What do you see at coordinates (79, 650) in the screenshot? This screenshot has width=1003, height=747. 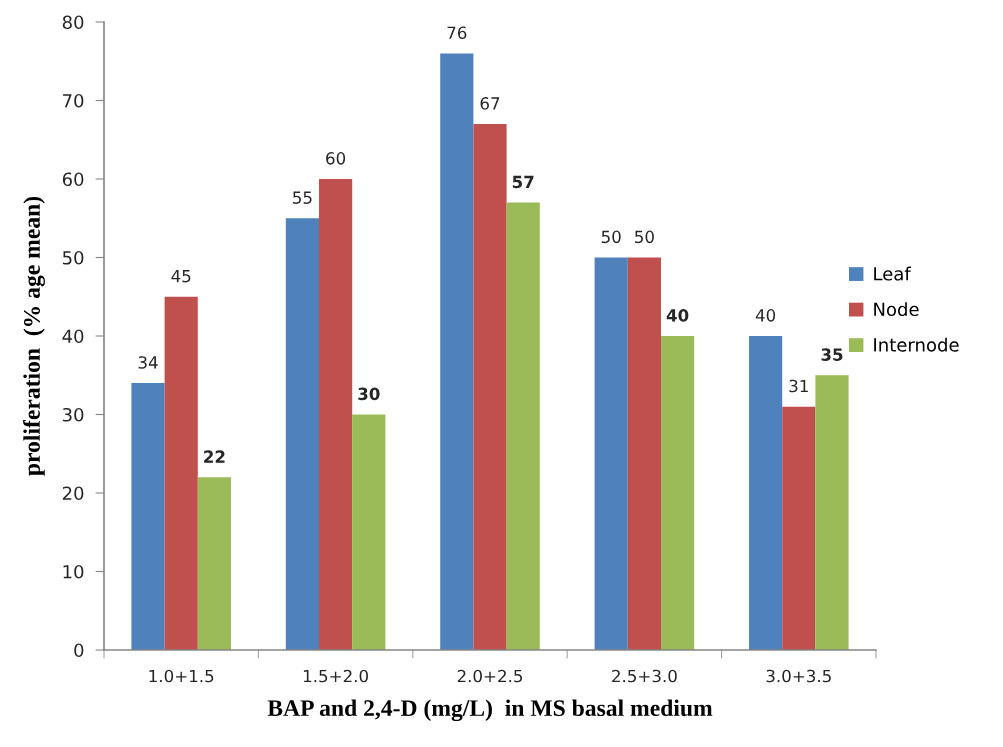 I see `y-tick-label: 0` at bounding box center [79, 650].